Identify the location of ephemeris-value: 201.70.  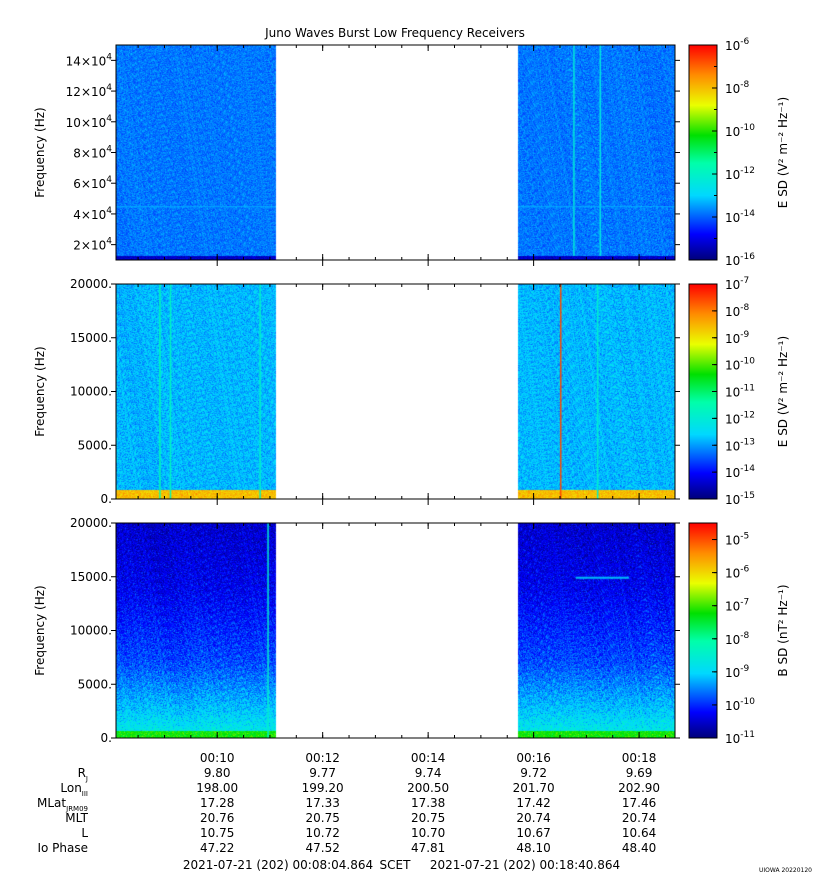
(534, 788).